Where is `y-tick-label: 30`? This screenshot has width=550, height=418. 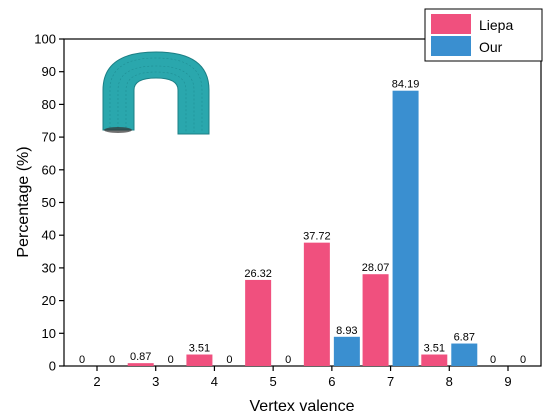
y-tick-label: 30 is located at coordinates (49, 267).